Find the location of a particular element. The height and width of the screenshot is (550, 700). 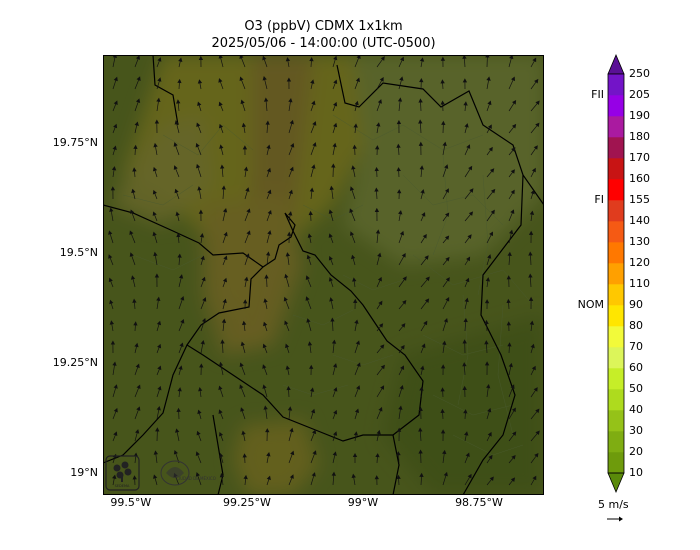

state-line-north is located at coordinates (165, 90).